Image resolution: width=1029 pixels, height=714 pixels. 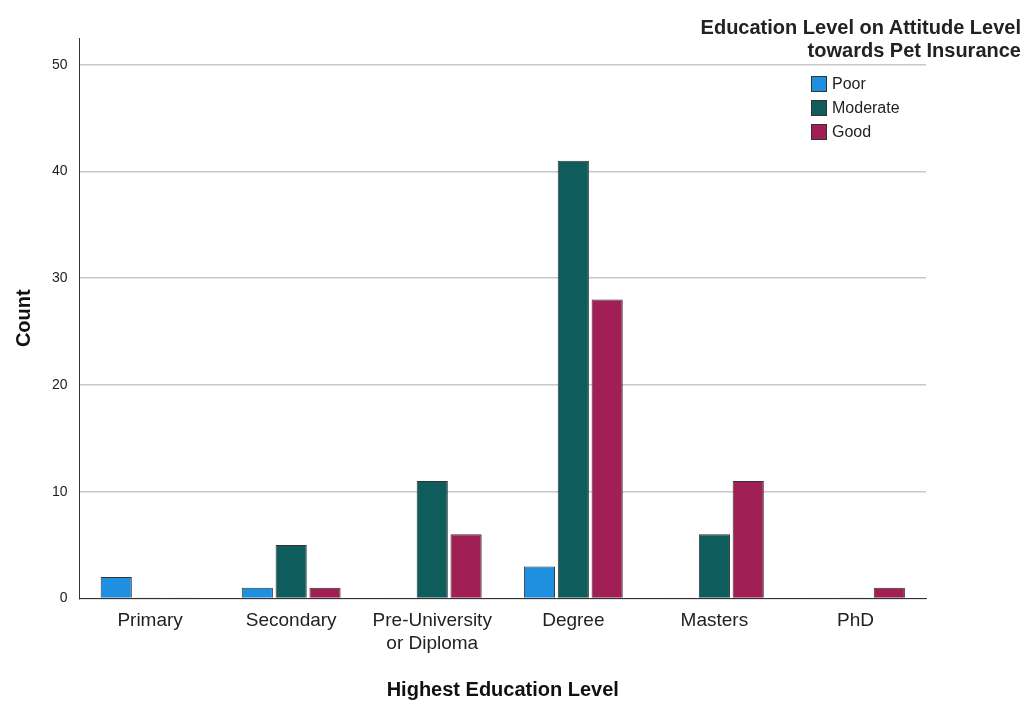 I want to click on legend-title: Education Level on Attitude Level towards Pet Insurance, so click(x=860, y=39).